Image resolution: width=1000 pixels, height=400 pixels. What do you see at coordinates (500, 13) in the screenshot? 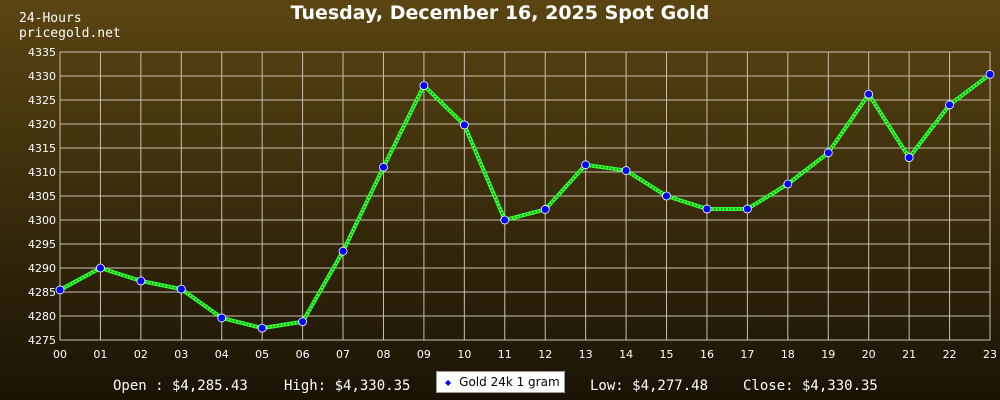
I see `chart-title: Tuesday, December 16, 2025 Spot Gold` at bounding box center [500, 13].